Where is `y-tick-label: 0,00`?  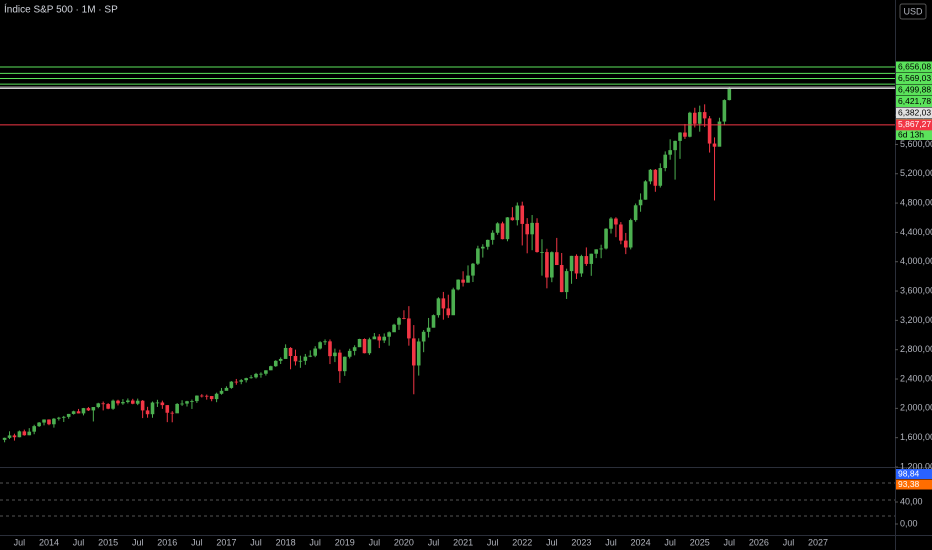 y-tick-label: 0,00 is located at coordinates (909, 523).